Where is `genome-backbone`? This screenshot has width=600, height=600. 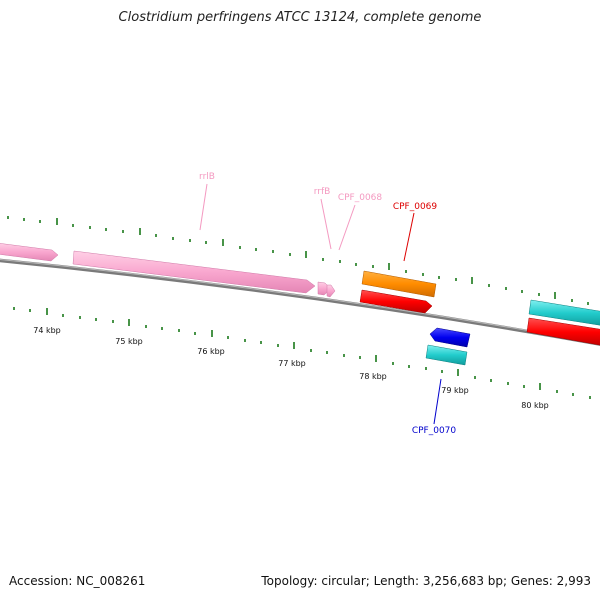
genome-backbone is located at coordinates (300, 302).